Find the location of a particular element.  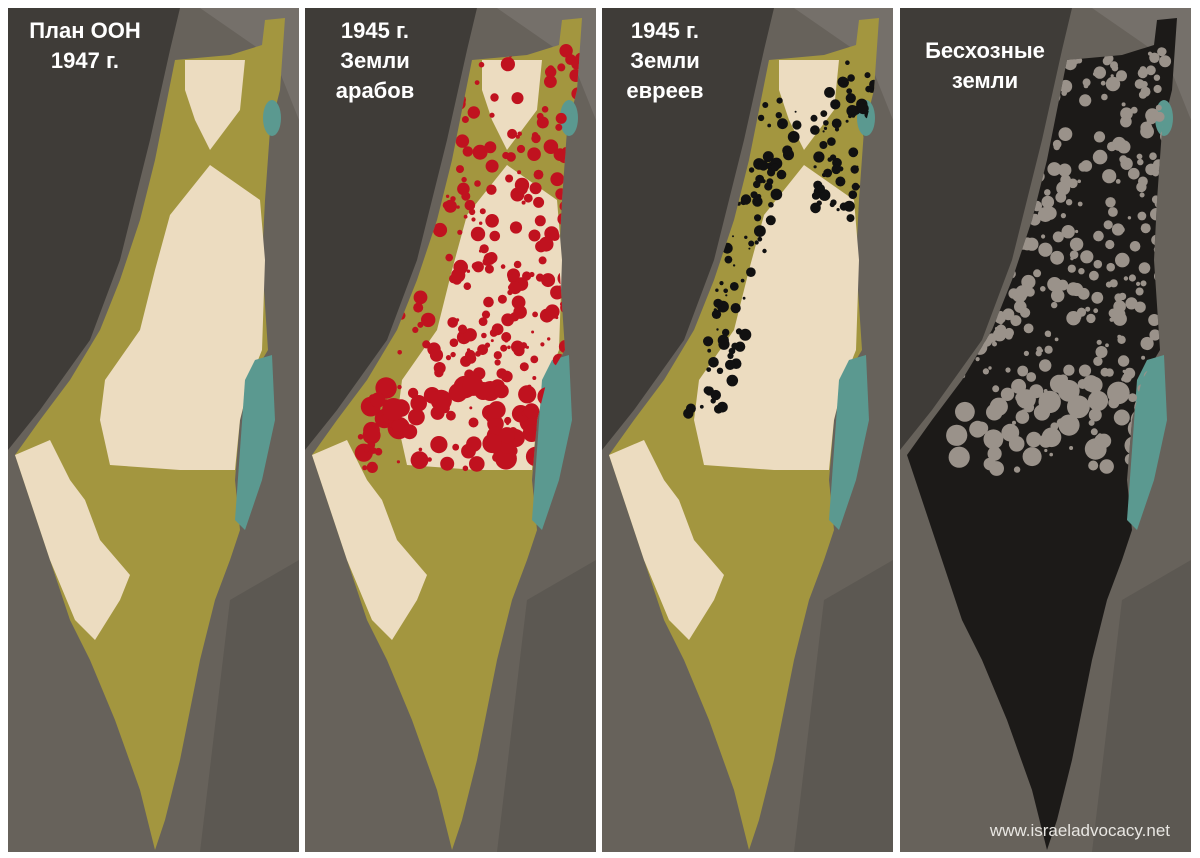

watermark: www.israeladvocacy.net is located at coordinates (1079, 830).